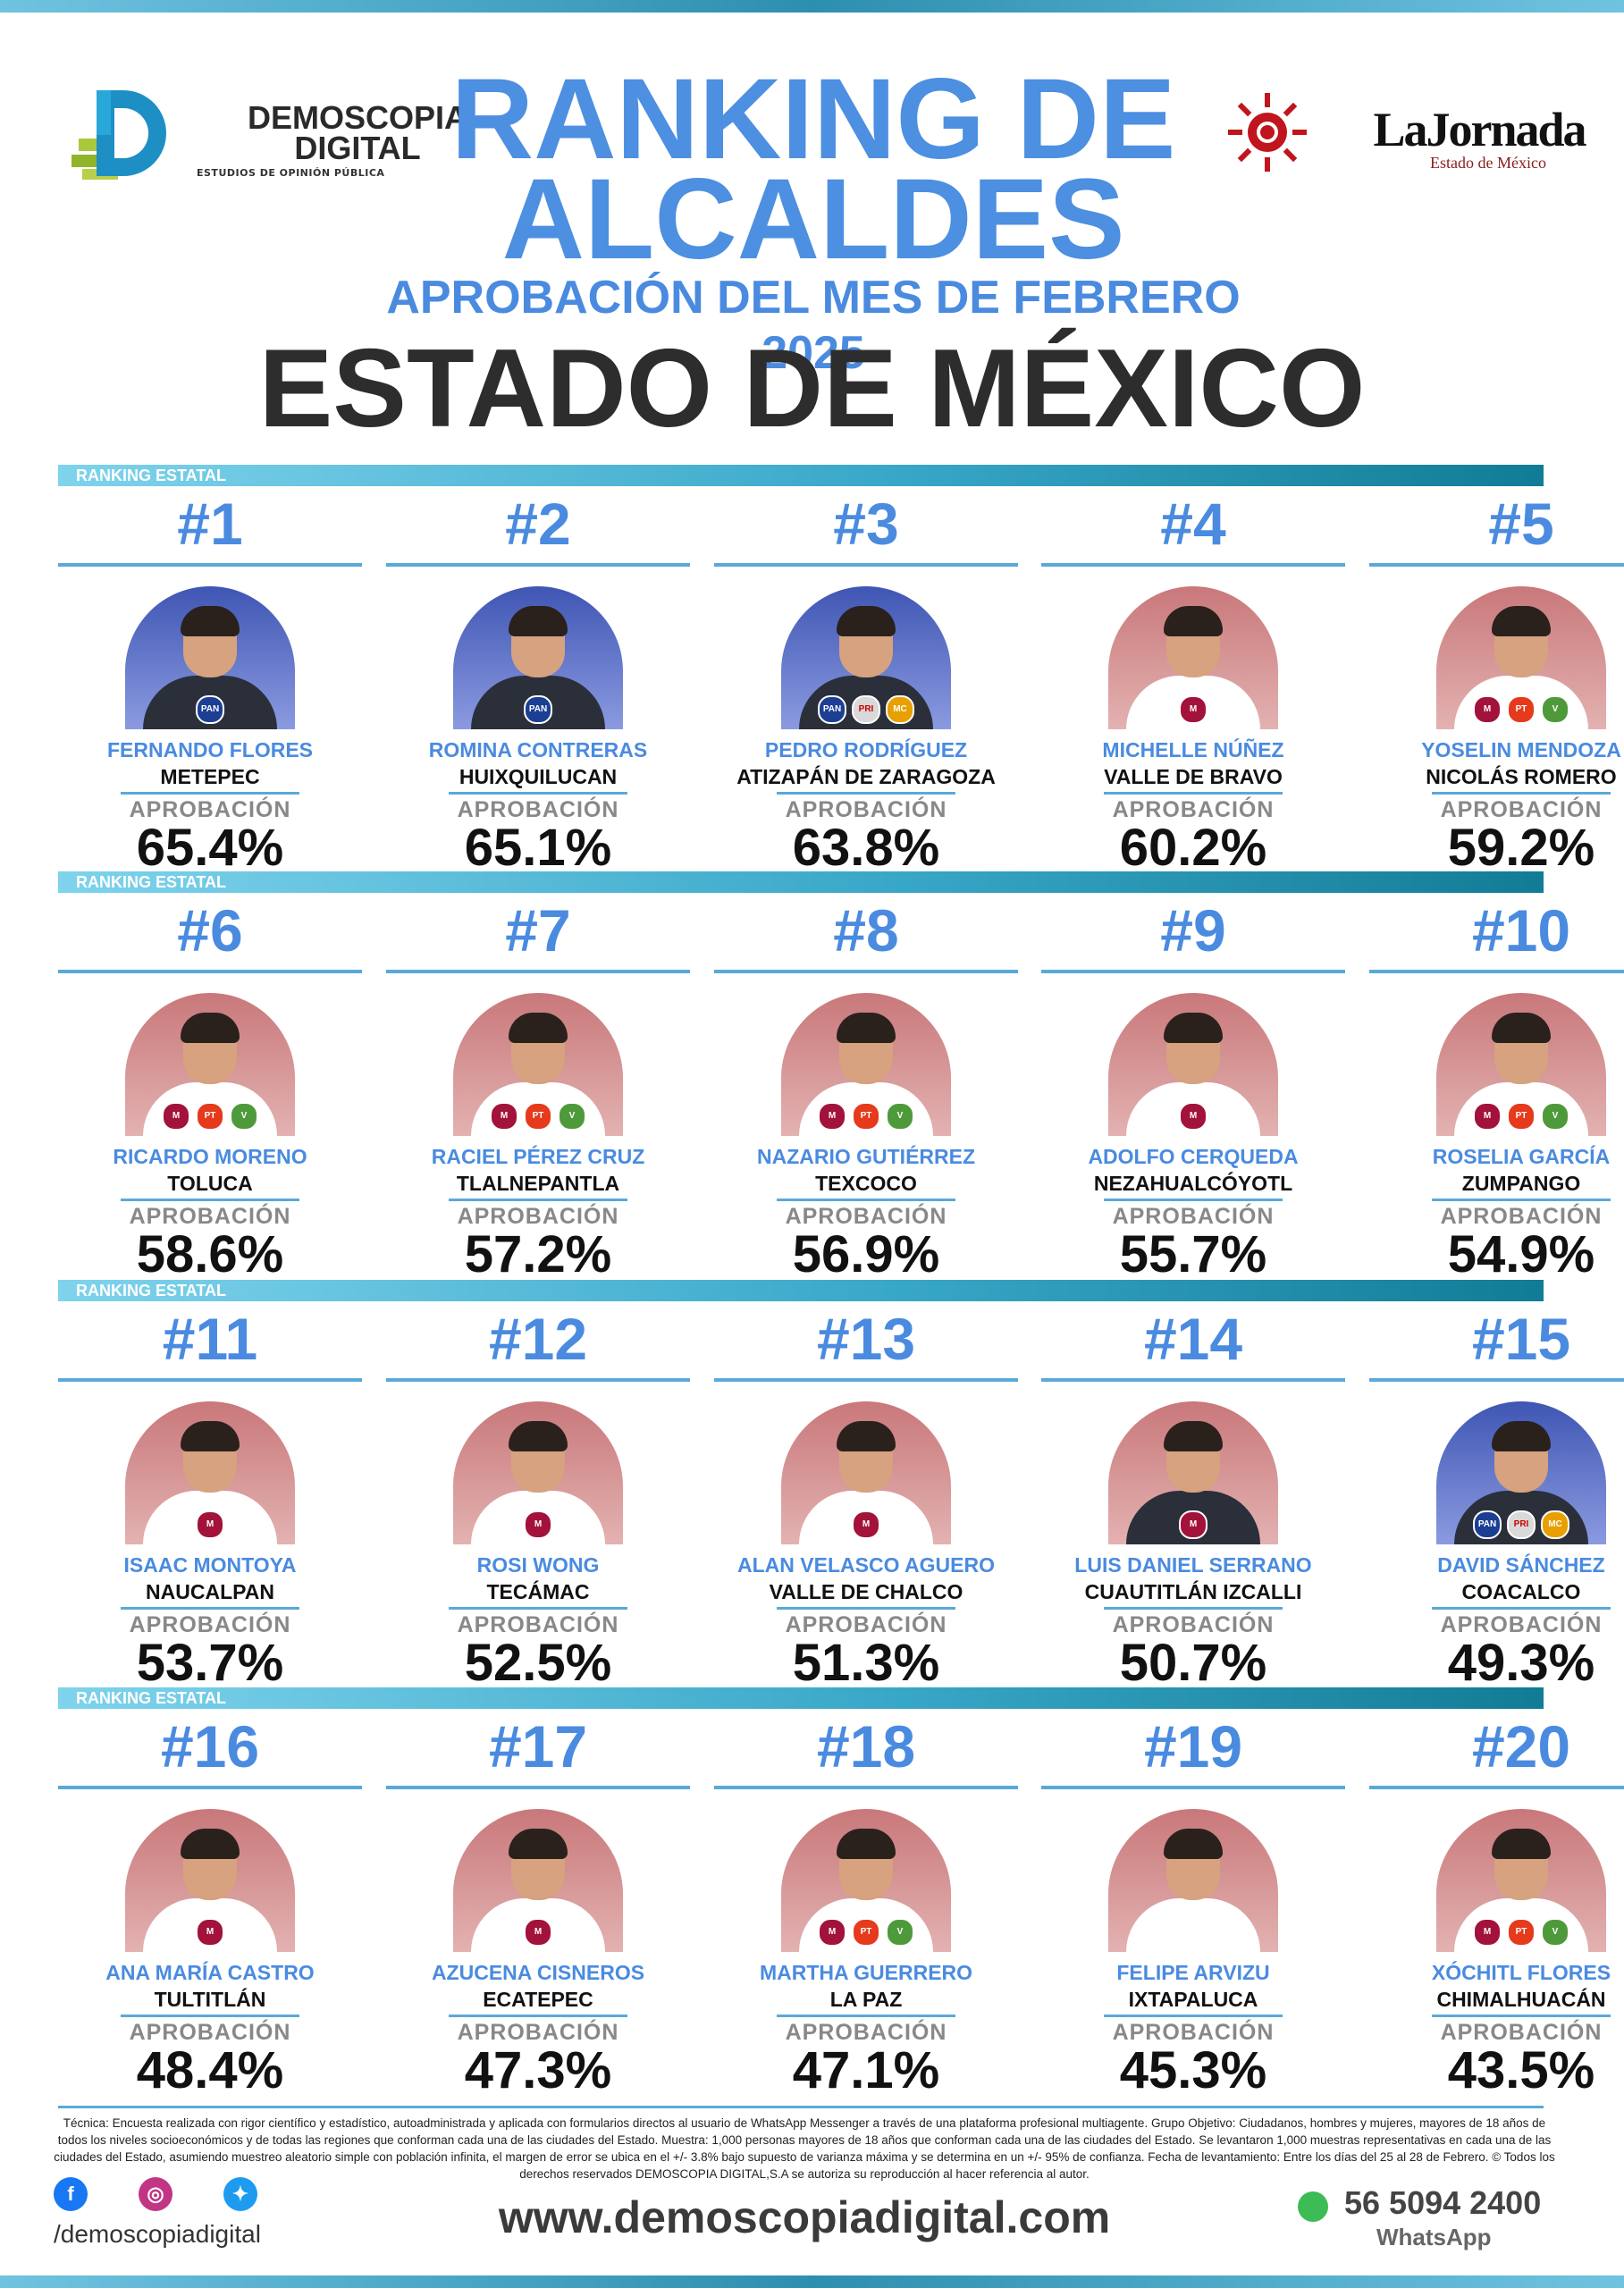 The height and width of the screenshot is (2288, 1624). Describe the element at coordinates (1441, 2220) in the screenshot. I see `whatsapp-contact: 56 5094 2400 WhatsApp` at that location.